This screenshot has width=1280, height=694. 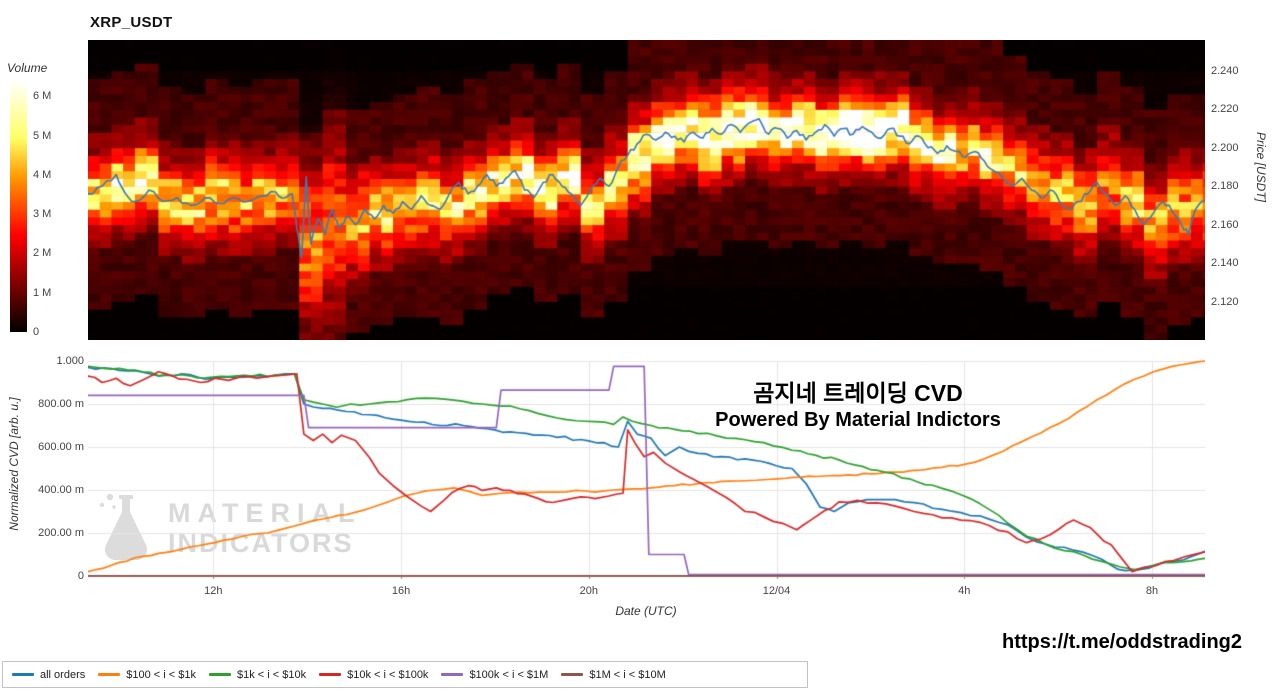 What do you see at coordinates (61, 533) in the screenshot?
I see `cvd-y-tick-label: 200.00 m` at bounding box center [61, 533].